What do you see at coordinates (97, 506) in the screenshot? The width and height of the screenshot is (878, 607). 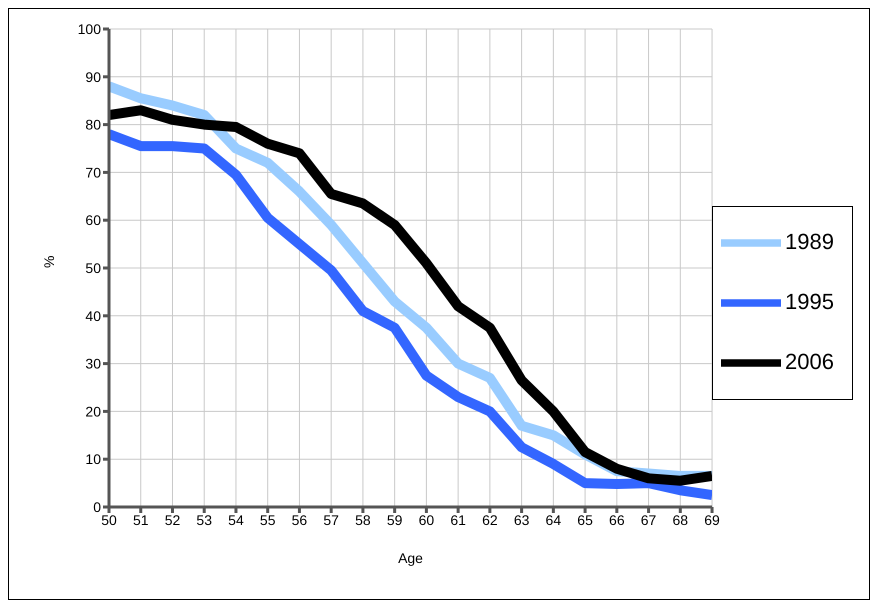 I see `y-tick-label: 0` at bounding box center [97, 506].